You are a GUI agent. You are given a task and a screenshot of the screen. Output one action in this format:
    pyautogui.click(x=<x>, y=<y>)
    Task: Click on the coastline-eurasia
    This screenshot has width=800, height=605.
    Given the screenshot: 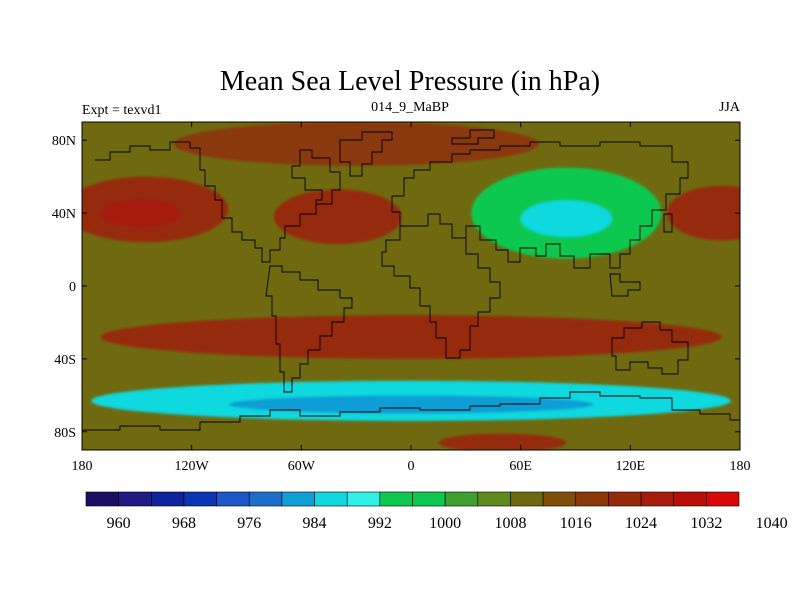 What is the action you would take?
    pyautogui.click(x=540, y=205)
    